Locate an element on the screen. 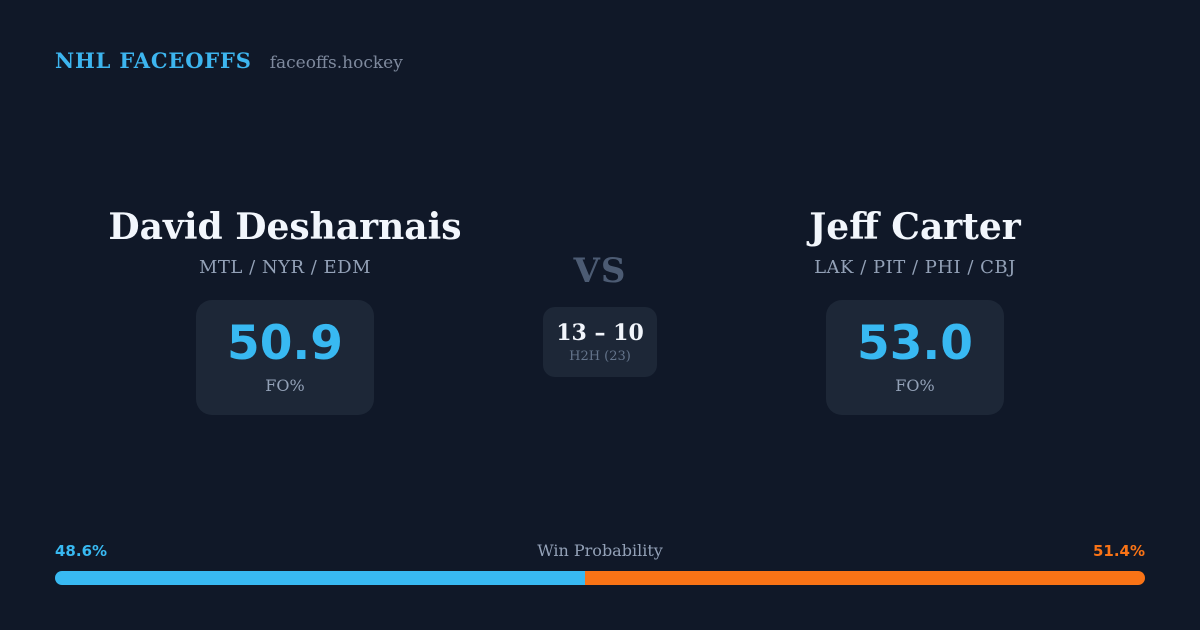 The width and height of the screenshot is (1200, 630). player-left-fo-label: FO% is located at coordinates (285, 385).